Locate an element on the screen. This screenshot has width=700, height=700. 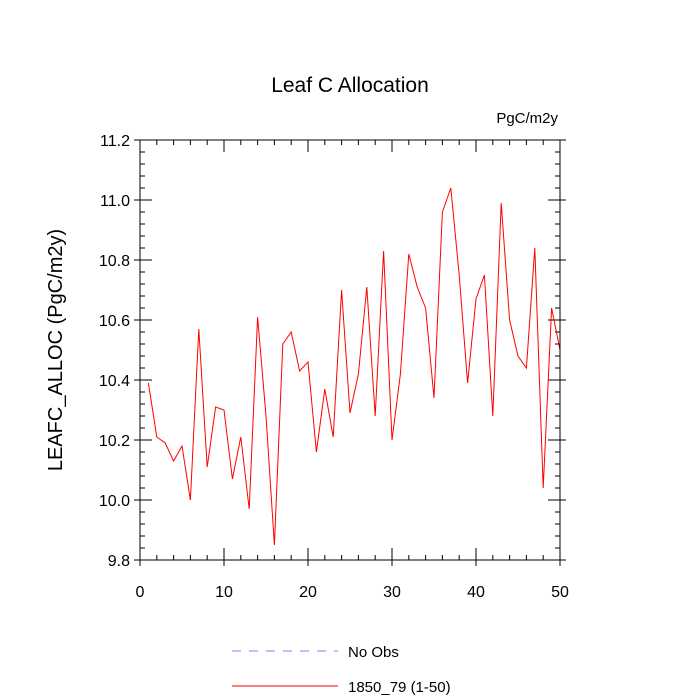
units-label: PgC/m2y is located at coordinates (527, 118).